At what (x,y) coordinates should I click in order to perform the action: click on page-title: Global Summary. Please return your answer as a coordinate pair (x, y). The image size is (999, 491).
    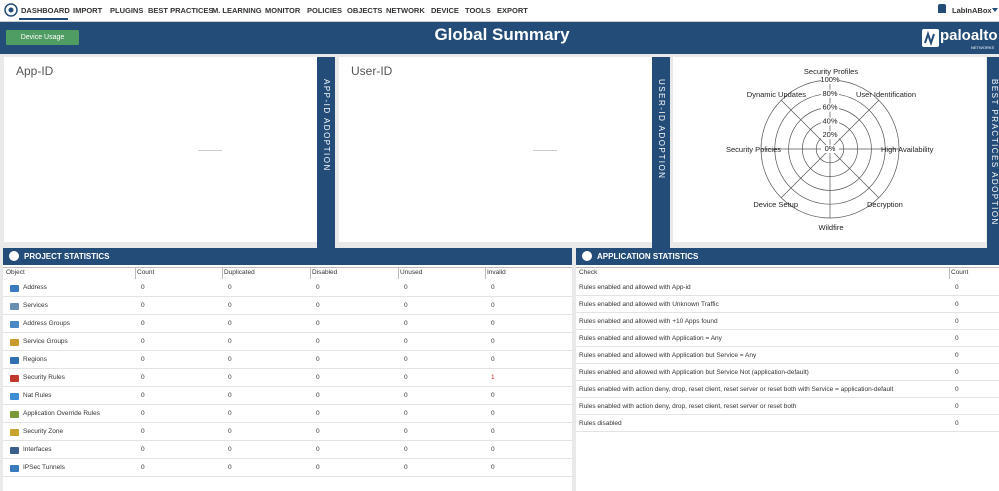
    Looking at the image, I should click on (502, 34).